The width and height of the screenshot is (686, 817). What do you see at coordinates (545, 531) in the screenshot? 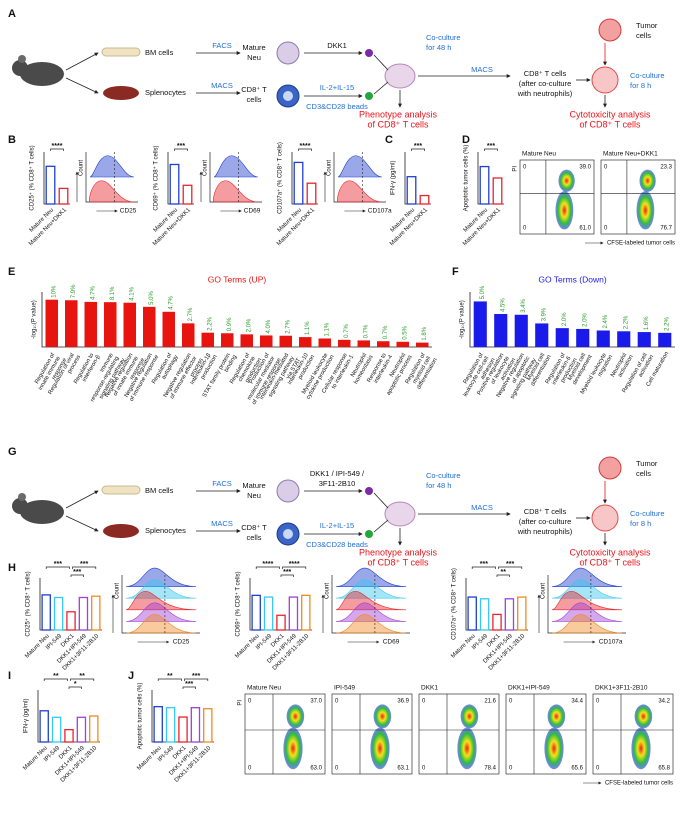
I see `schematic-label: with neutrophils)` at bounding box center [545, 531].